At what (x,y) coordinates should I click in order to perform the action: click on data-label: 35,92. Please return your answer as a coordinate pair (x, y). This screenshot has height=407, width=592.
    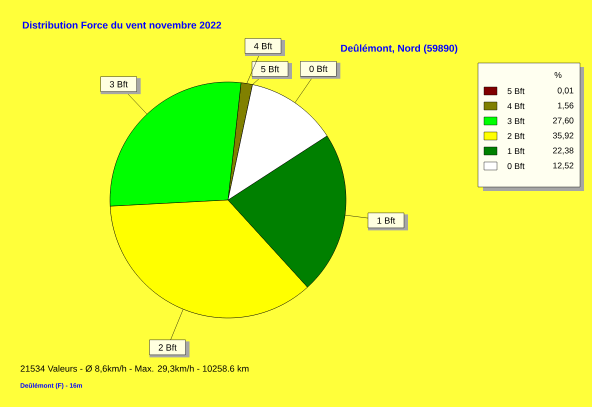
    Looking at the image, I should click on (563, 136).